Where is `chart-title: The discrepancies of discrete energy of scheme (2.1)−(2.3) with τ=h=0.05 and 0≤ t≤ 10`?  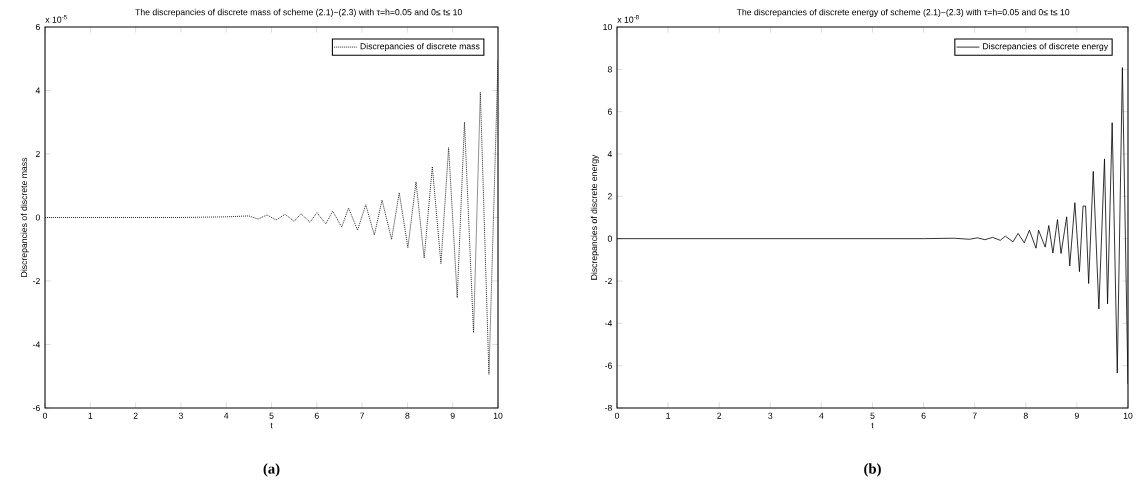
chart-title: The discrepancies of discrete energy of scheme (2.1)−(2.3) with τ=h=0.05 and 0≤ t≤ 10 is located at coordinates (903, 12).